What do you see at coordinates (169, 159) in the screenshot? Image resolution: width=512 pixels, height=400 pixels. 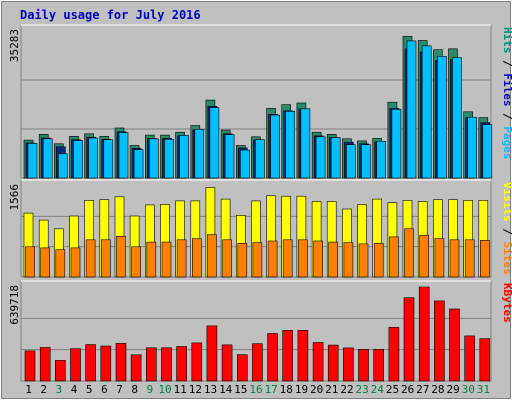 I see `bar-pages-10: 10 Pages: 9300` at bounding box center [169, 159].